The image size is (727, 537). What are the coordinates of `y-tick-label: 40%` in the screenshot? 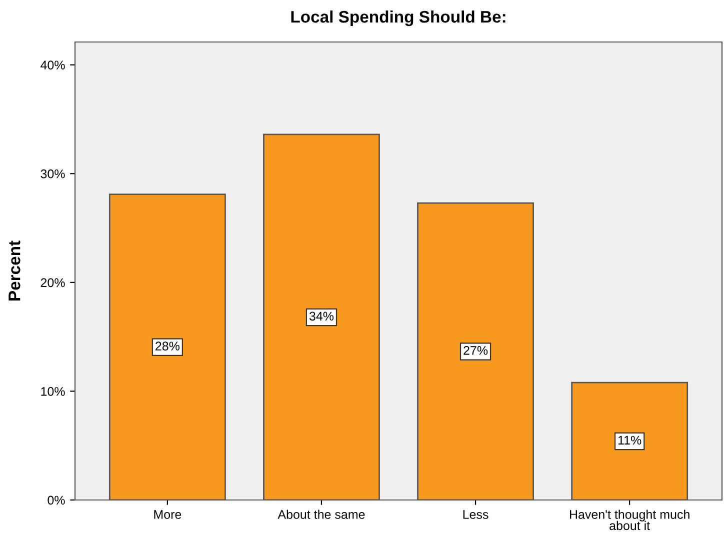 It's located at (52, 65).